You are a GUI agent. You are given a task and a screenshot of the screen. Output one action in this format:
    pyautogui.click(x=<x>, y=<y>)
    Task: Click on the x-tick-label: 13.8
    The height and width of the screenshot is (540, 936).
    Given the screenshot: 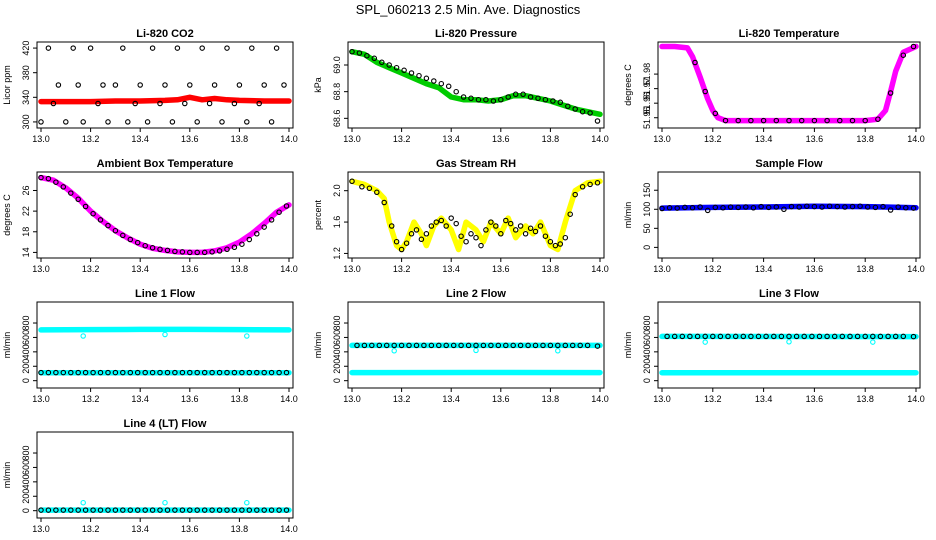 What is the action you would take?
    pyautogui.click(x=551, y=269)
    